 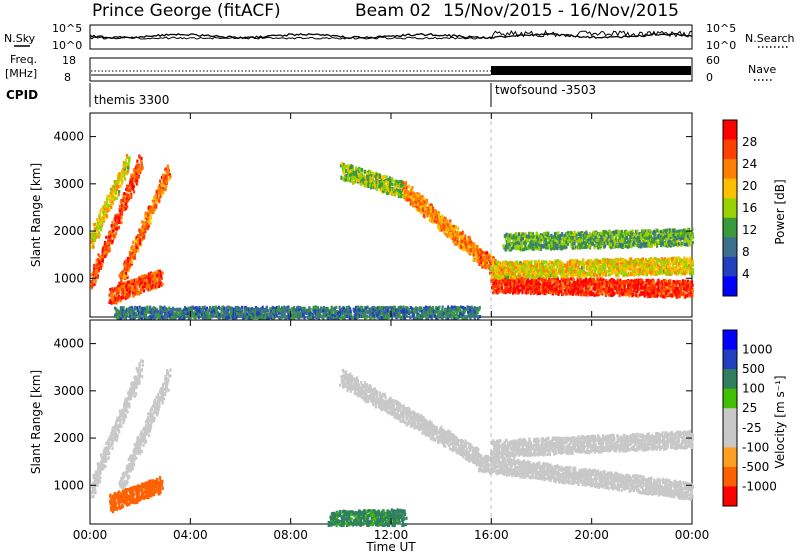 I want to click on nsky-panel-frame, so click(x=391, y=37).